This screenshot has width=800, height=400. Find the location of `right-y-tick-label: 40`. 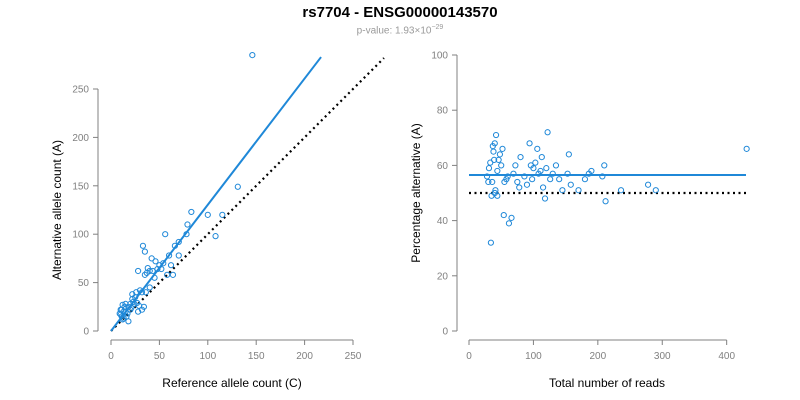

right-y-tick-label: 40 is located at coordinates (443, 221).